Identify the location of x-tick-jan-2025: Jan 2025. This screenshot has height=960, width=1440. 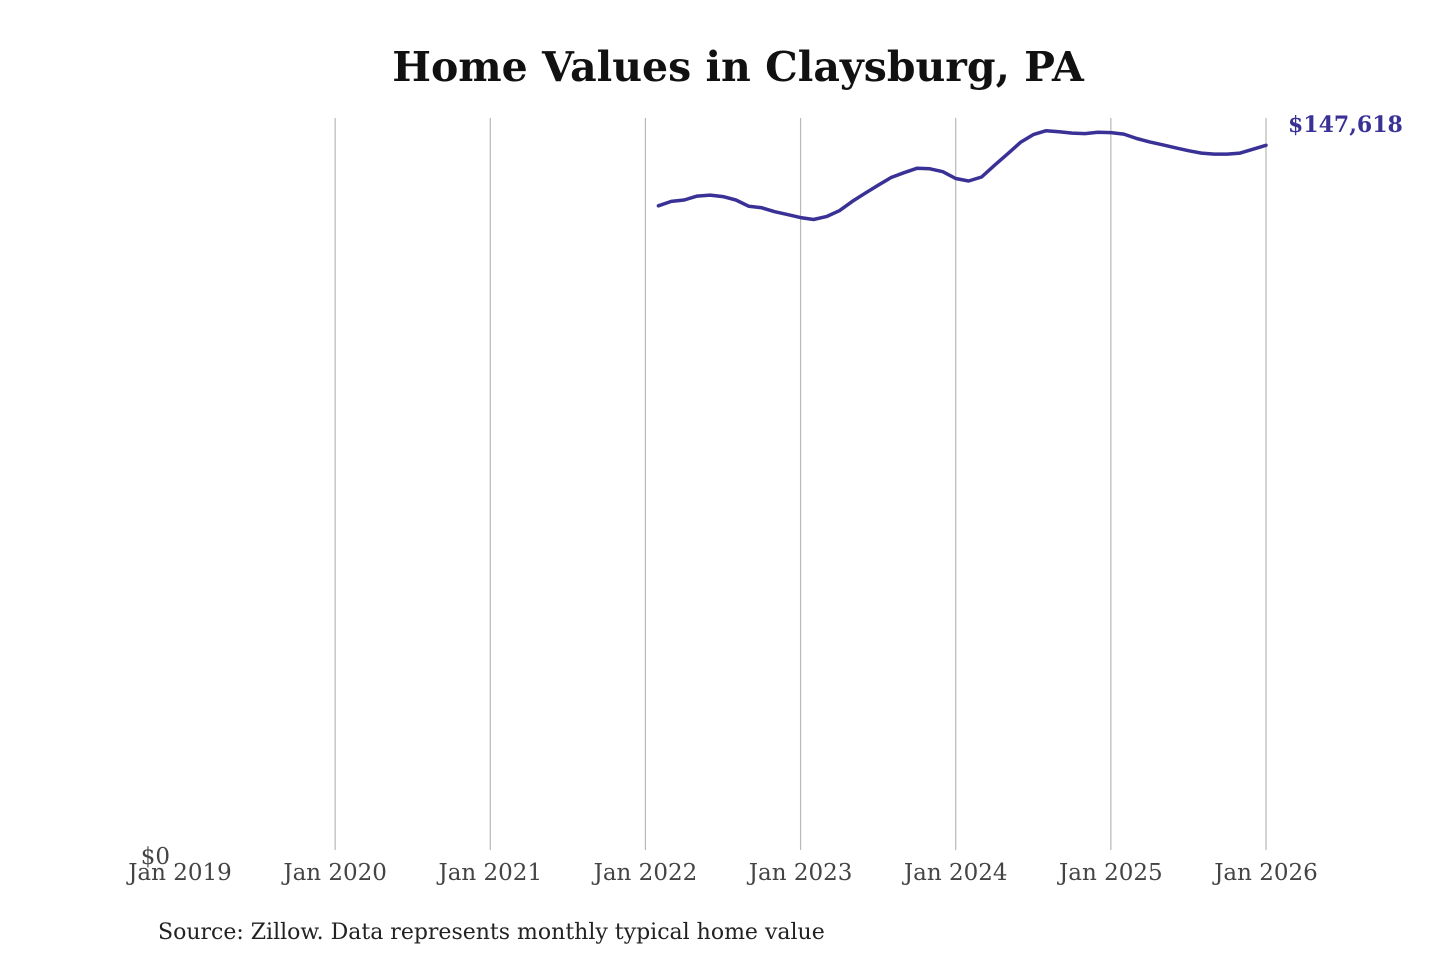
(1110, 873).